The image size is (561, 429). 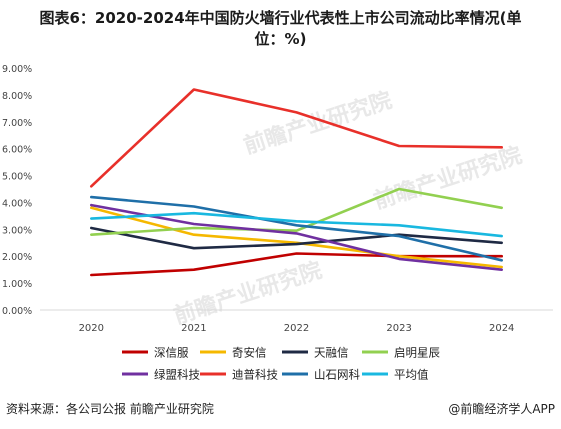 What do you see at coordinates (17, 123) in the screenshot?
I see `y-tick-label: 7.00%` at bounding box center [17, 123].